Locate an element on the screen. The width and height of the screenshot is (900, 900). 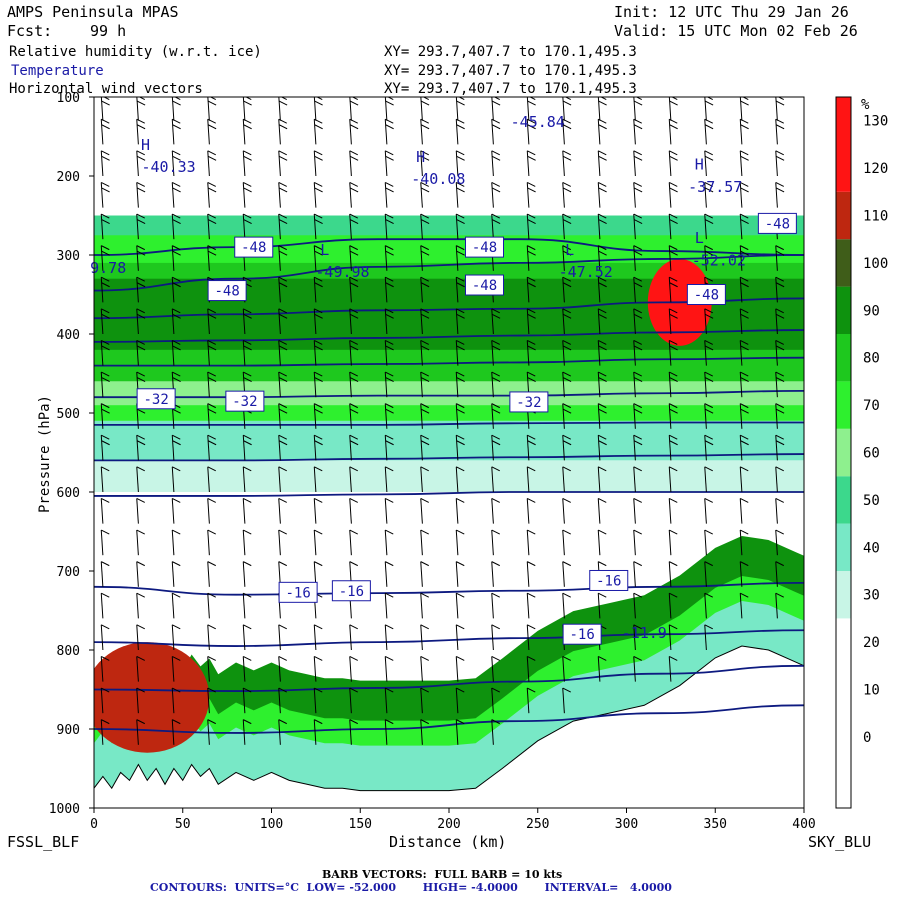
extremum-annotation: 9.78 is located at coordinates (108, 268).